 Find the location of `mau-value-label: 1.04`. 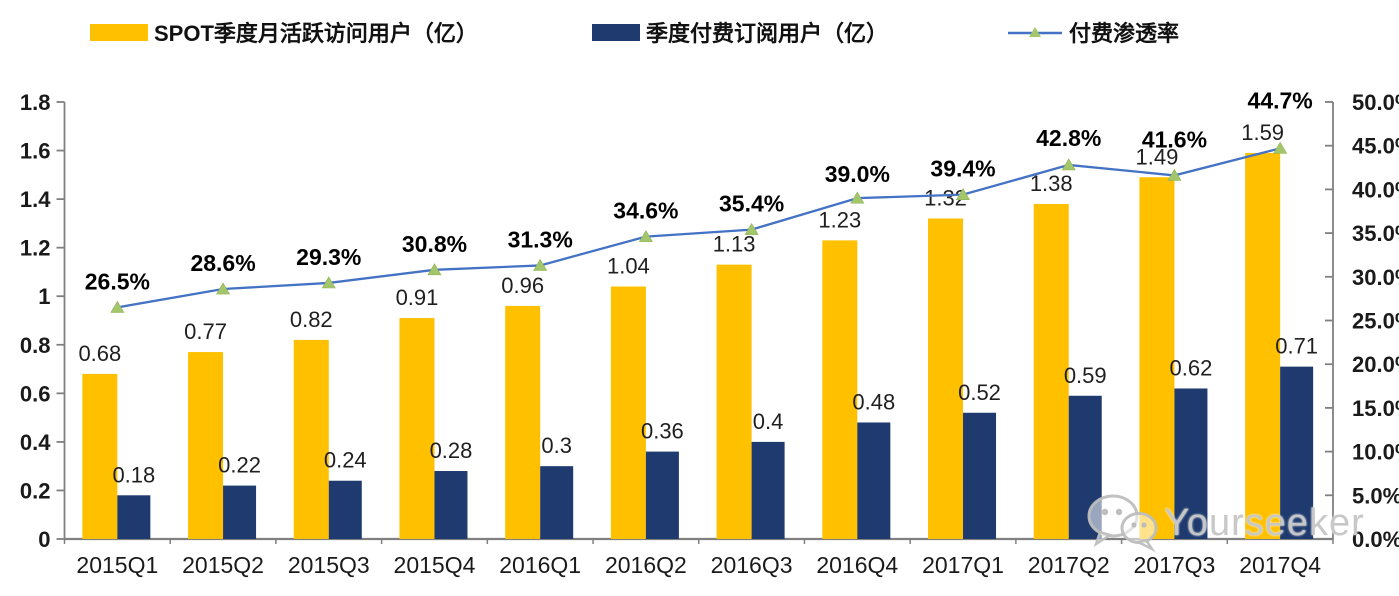

mau-value-label: 1.04 is located at coordinates (628, 266).